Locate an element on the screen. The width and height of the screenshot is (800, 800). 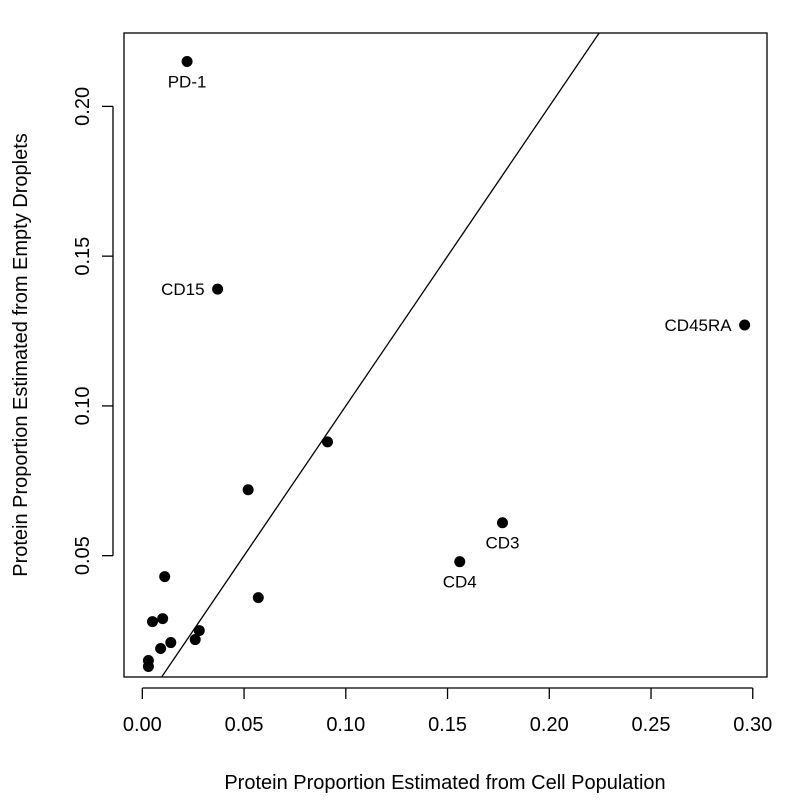
y-tick-label: 0.15 is located at coordinates (83, 256).